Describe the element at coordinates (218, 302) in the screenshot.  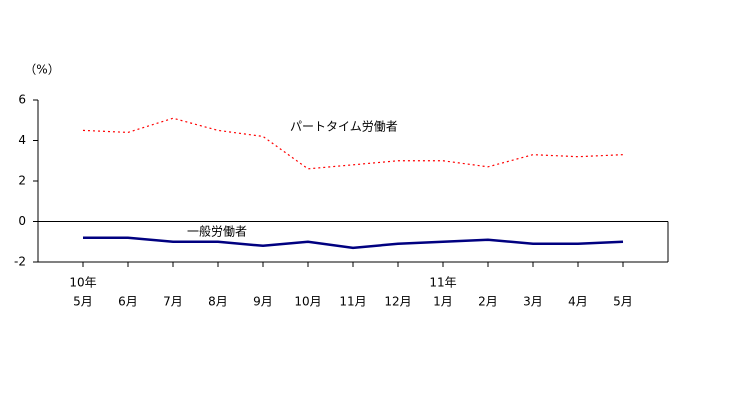
I see `x-tick-label: 8月` at that location.